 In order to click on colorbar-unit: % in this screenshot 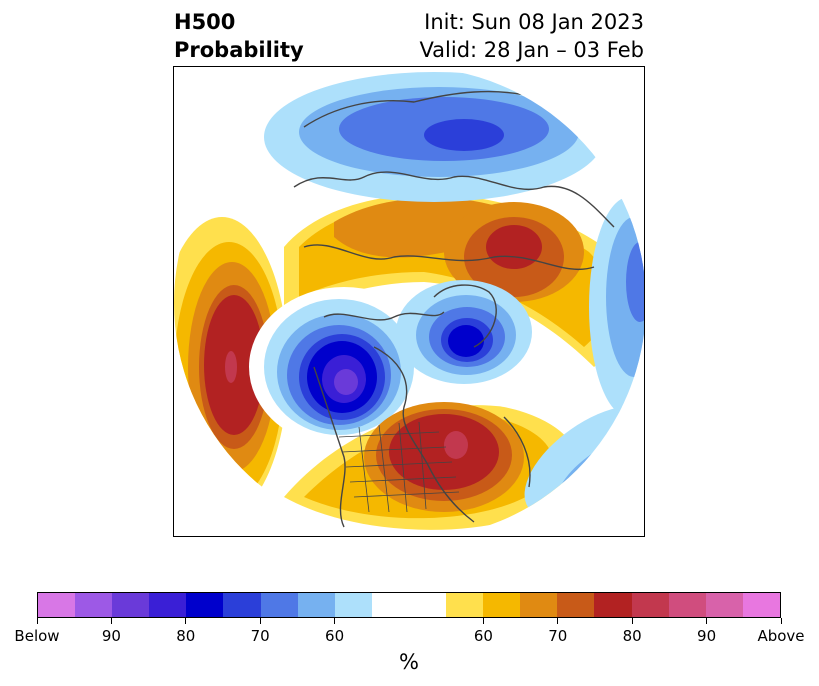, I will do `click(409, 662)`.